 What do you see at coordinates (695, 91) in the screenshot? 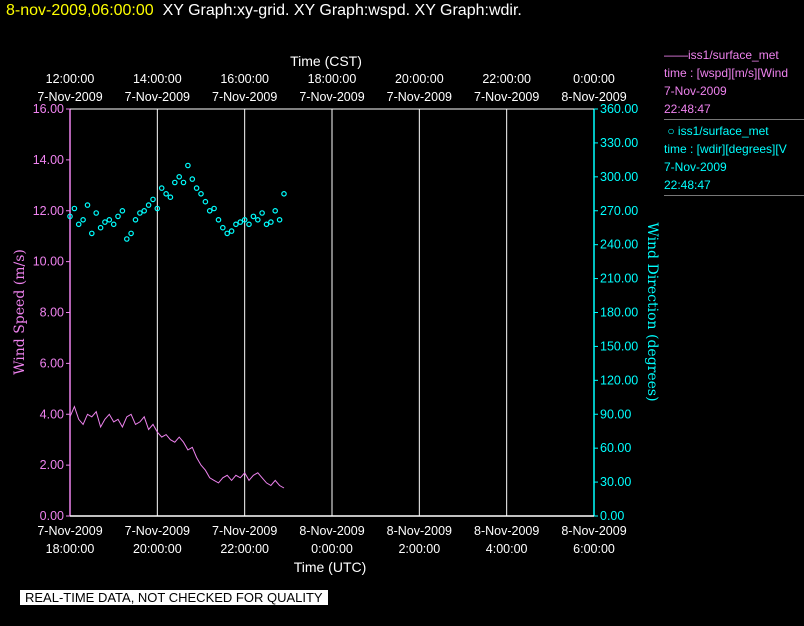
I see `legend-wspd-date: 7-Nov-2009` at bounding box center [695, 91].